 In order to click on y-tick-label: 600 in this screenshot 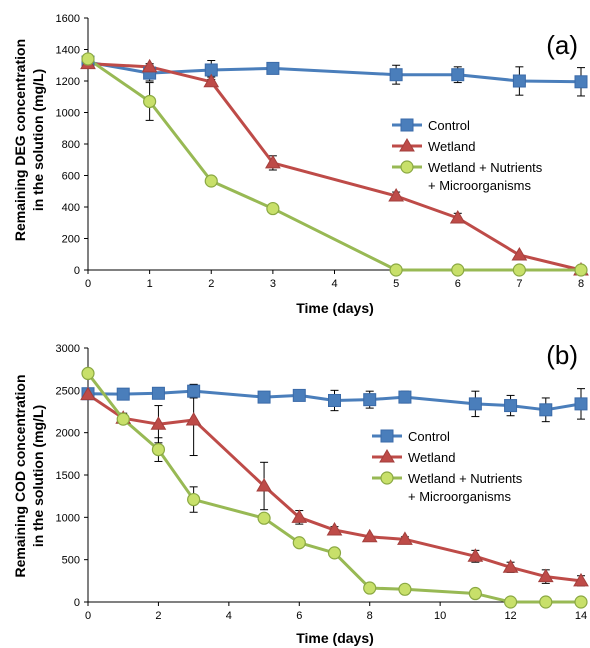, I will do `click(71, 177)`.